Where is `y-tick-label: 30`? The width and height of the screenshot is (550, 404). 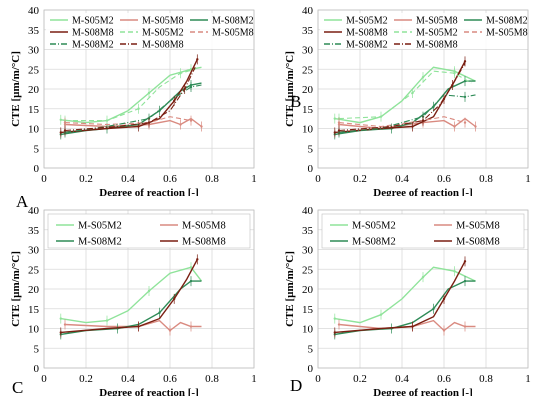
y-tick-label: 30 is located at coordinates (34, 251).